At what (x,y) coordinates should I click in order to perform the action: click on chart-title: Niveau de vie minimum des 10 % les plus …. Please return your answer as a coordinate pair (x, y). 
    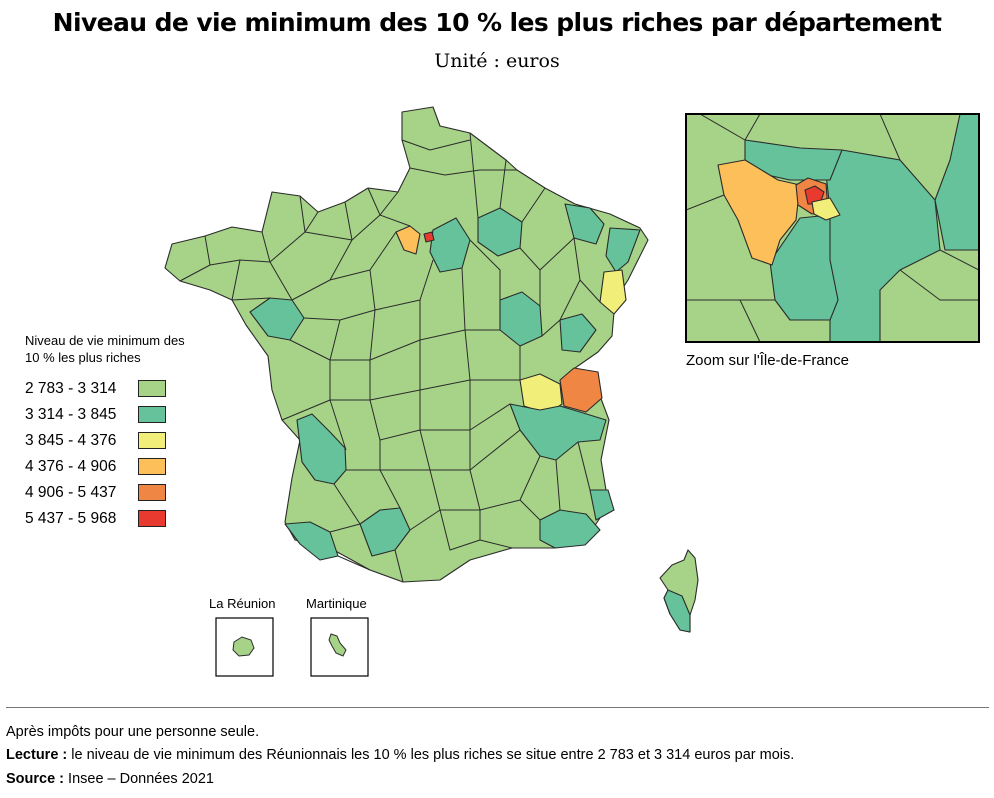
    Looking at the image, I should click on (497, 22).